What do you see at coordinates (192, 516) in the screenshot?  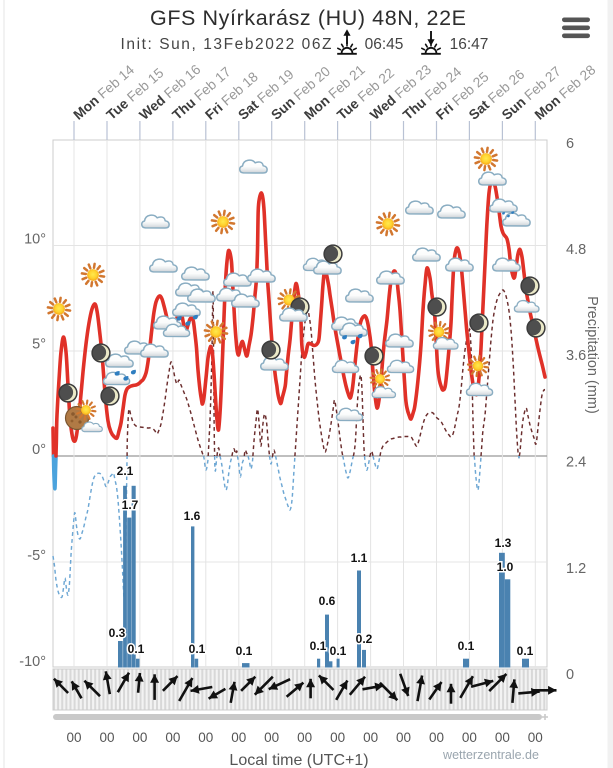 I see `svg-text: 1.6` at bounding box center [192, 516].